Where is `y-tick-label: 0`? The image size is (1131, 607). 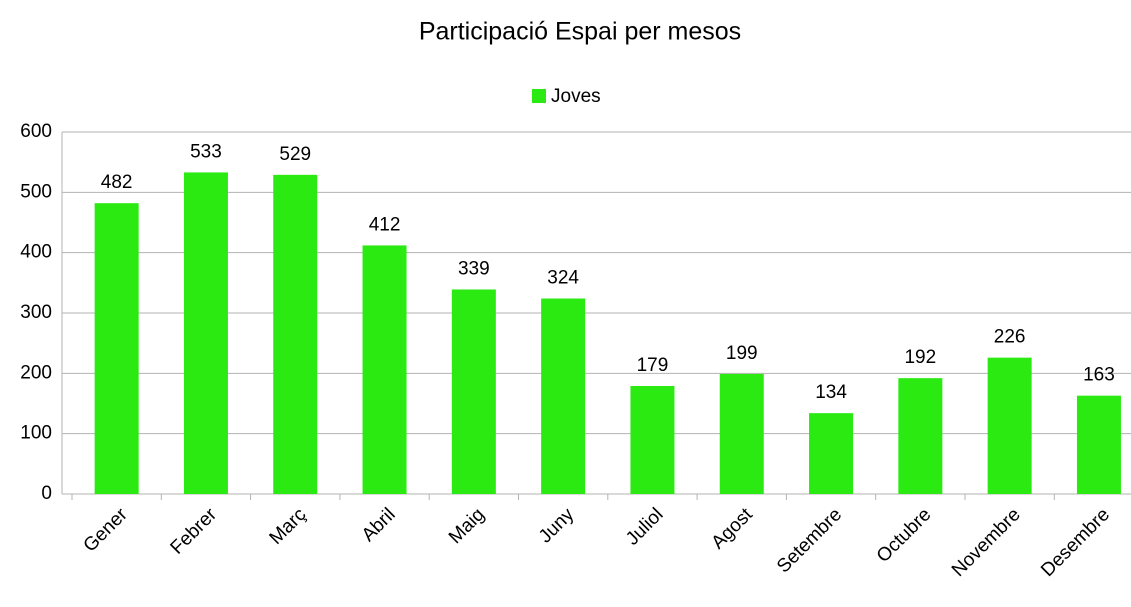
y-tick-label: 0 is located at coordinates (46, 493).